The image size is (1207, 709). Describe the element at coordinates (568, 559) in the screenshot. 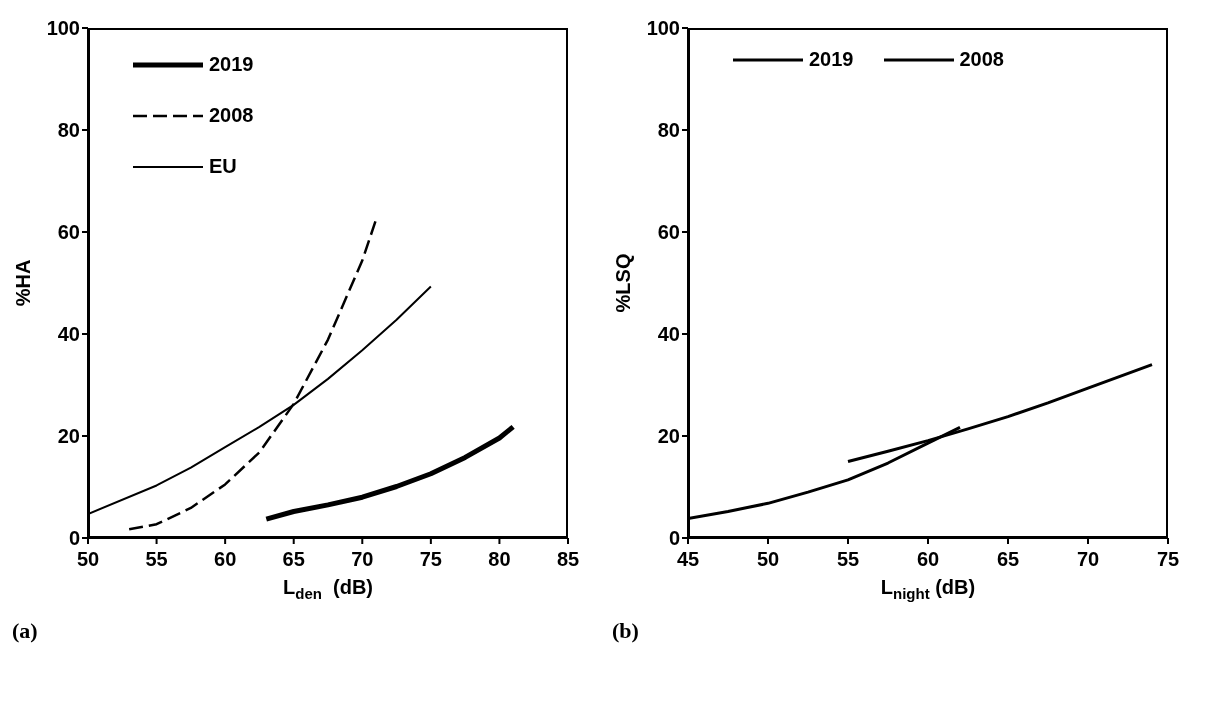

I see `x-tick-label: 85` at that location.